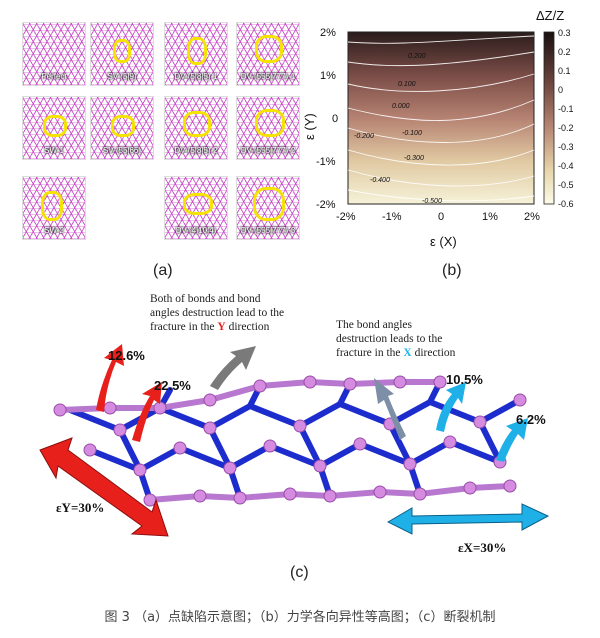 The height and width of the screenshot is (638, 600). What do you see at coordinates (549, 118) in the screenshot?
I see `colorbar` at bounding box center [549, 118].